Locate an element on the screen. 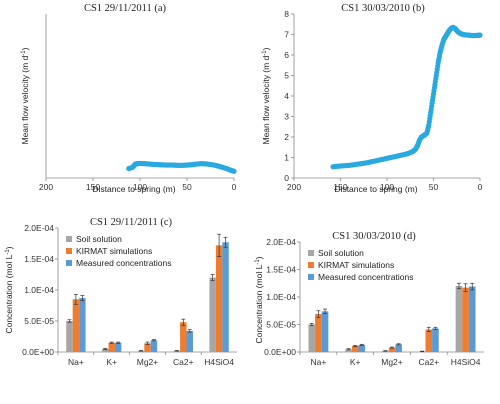 The width and height of the screenshot is (500, 404). panel-1-ylabel-sup: -1 is located at coordinates (265, 53).